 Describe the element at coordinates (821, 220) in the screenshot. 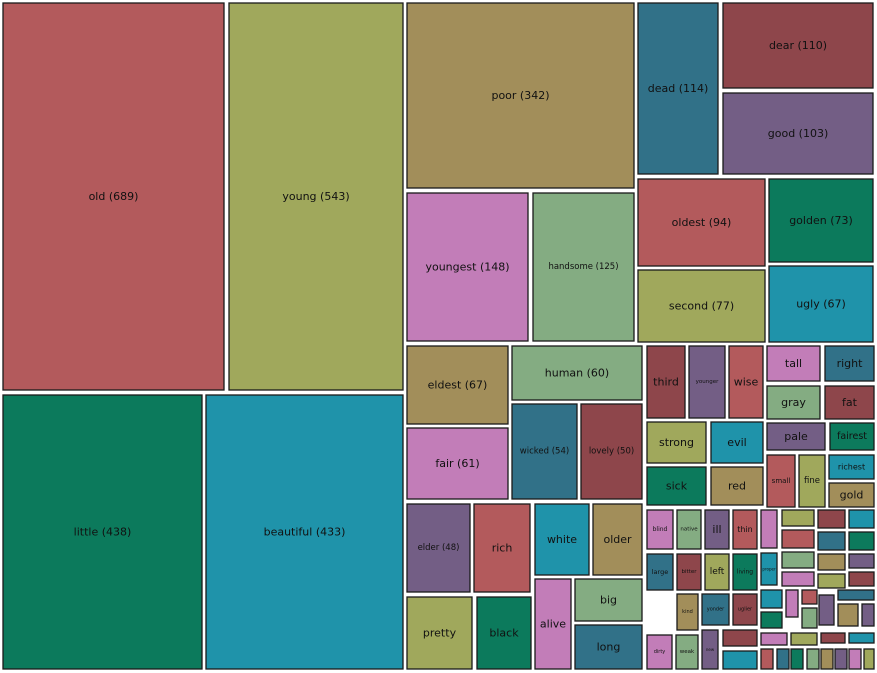

I see `cell-golden: golden (73)` at that location.